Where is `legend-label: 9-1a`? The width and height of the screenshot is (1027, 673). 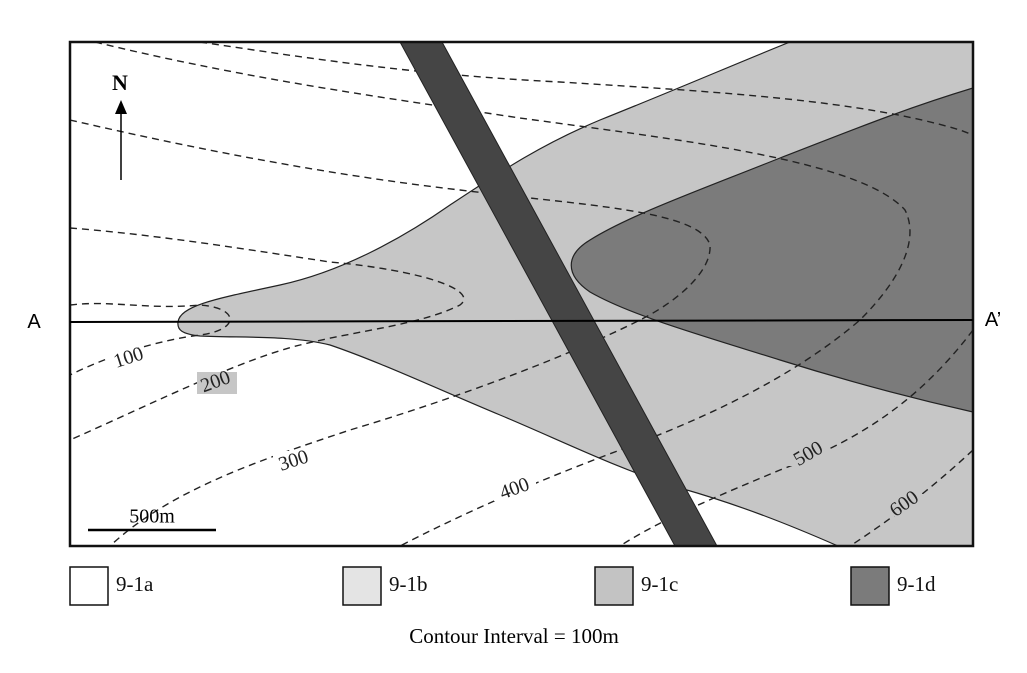
legend-label: 9-1a is located at coordinates (135, 584).